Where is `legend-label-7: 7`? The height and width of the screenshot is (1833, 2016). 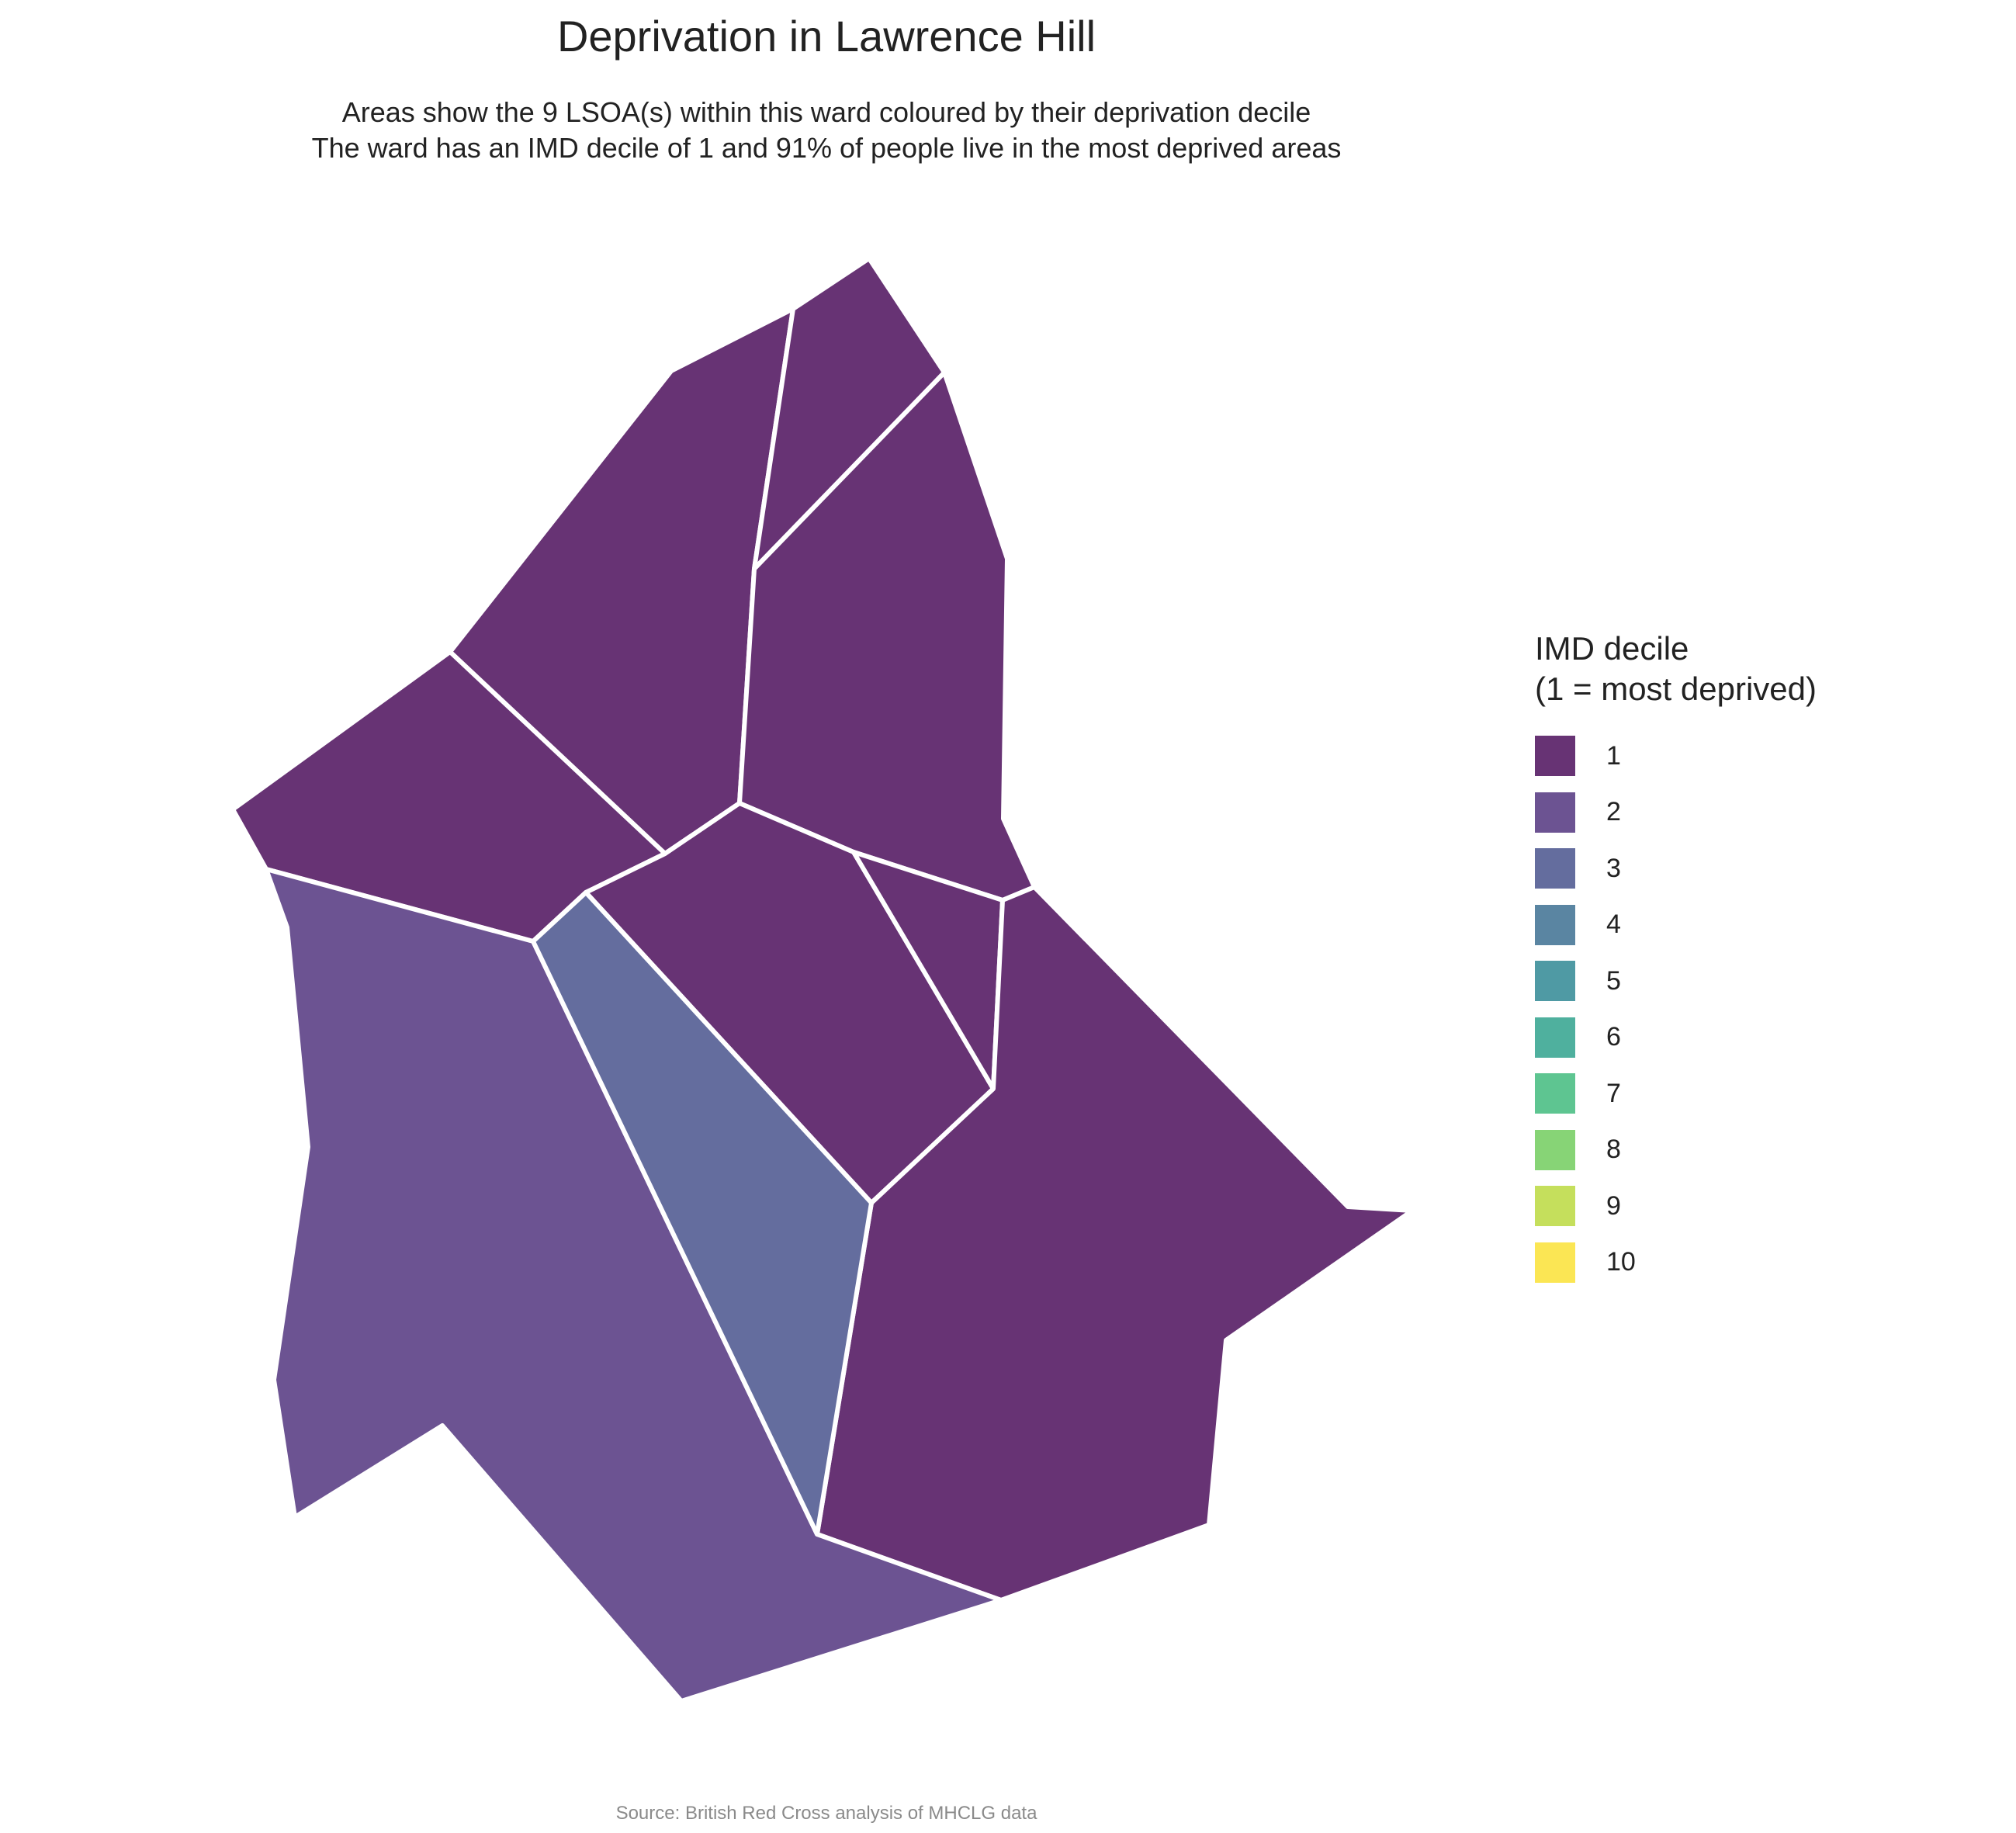
legend-label-7: 7 is located at coordinates (1614, 1093).